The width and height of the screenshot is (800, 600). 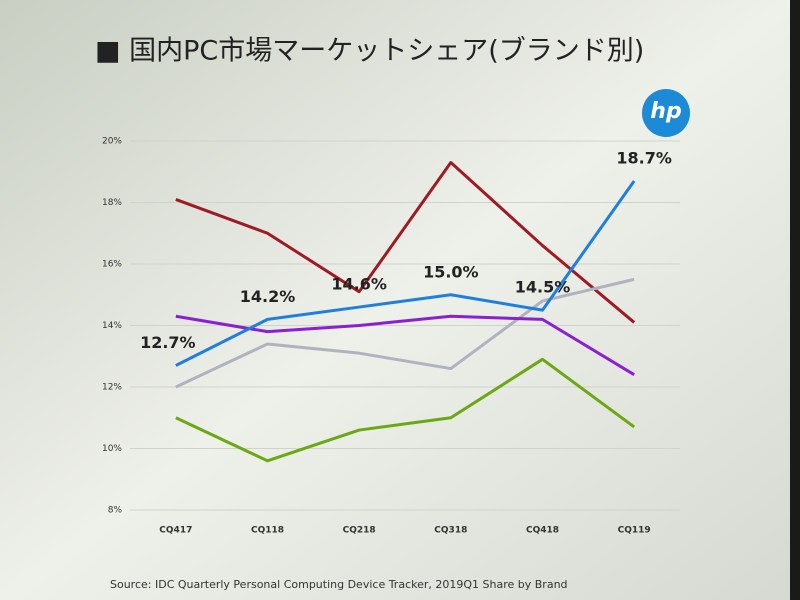 I want to click on data-label: 18.7%, so click(x=644, y=157).